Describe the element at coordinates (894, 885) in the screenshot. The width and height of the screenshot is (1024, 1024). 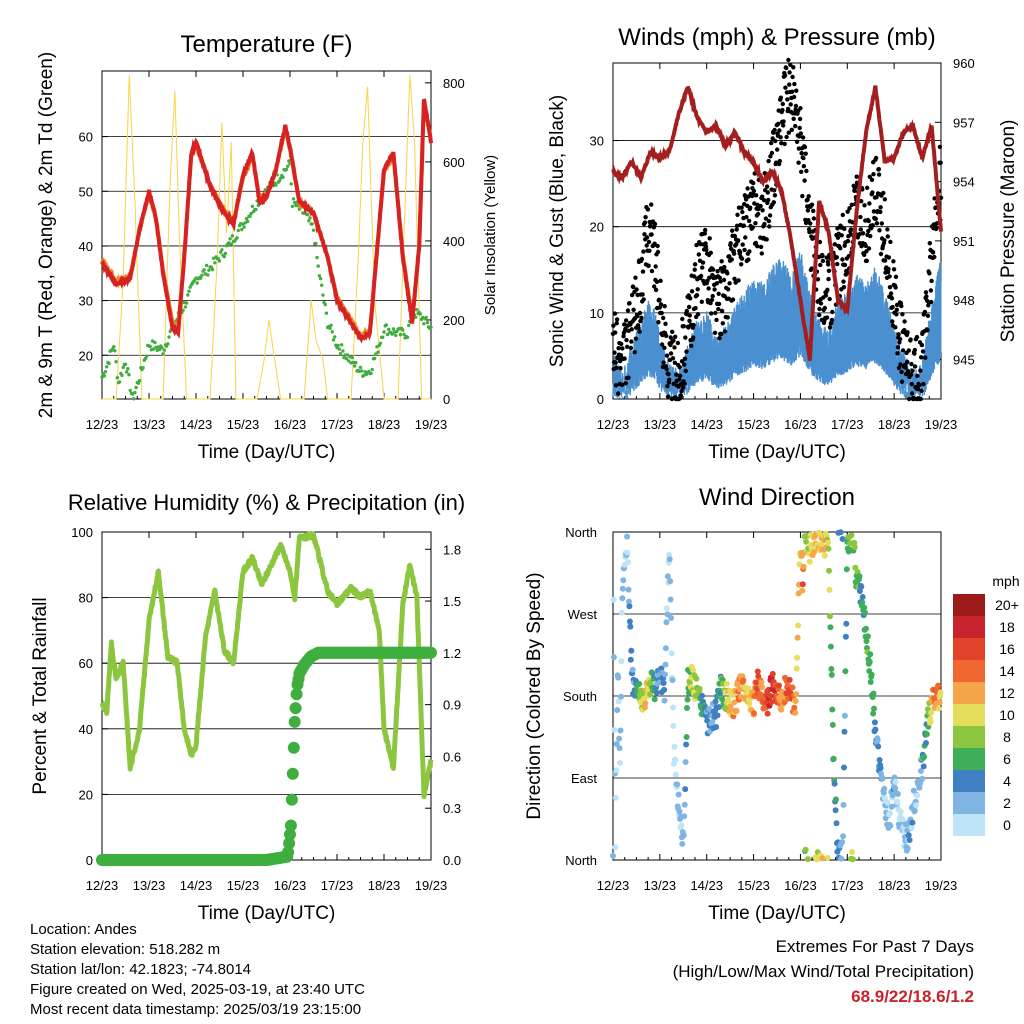
I see `x-tick-label-3: 18/23` at that location.